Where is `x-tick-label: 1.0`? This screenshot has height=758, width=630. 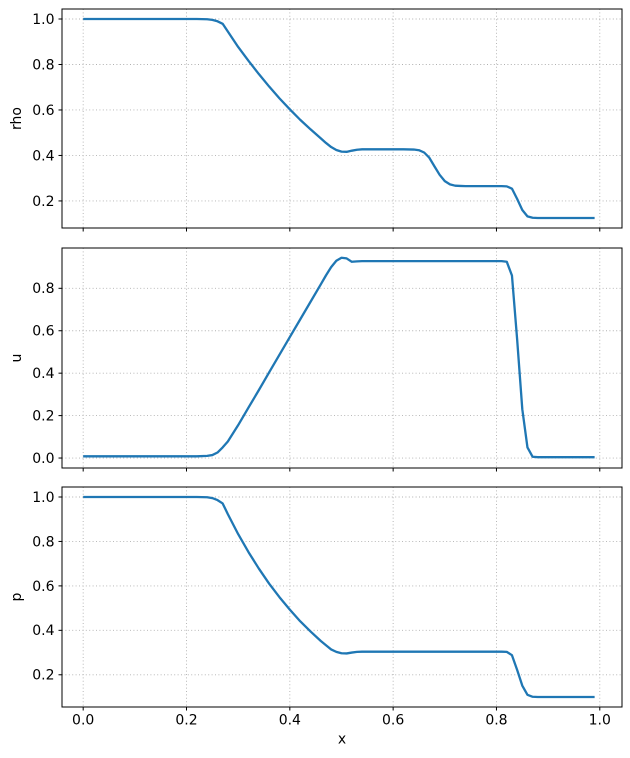
x-tick-label: 1.0 is located at coordinates (600, 721).